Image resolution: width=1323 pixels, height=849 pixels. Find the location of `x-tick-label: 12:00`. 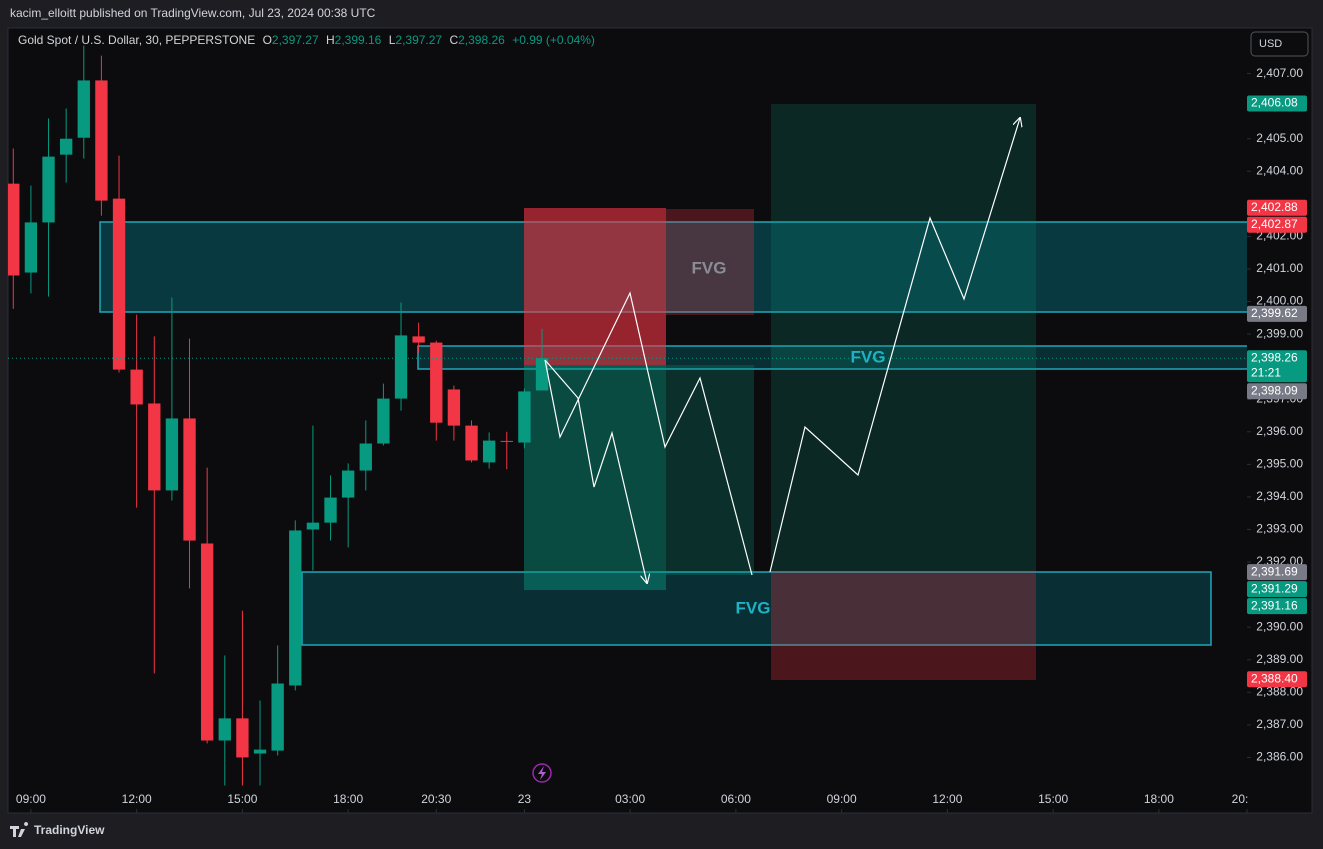

x-tick-label: 12:00 is located at coordinates (947, 799).